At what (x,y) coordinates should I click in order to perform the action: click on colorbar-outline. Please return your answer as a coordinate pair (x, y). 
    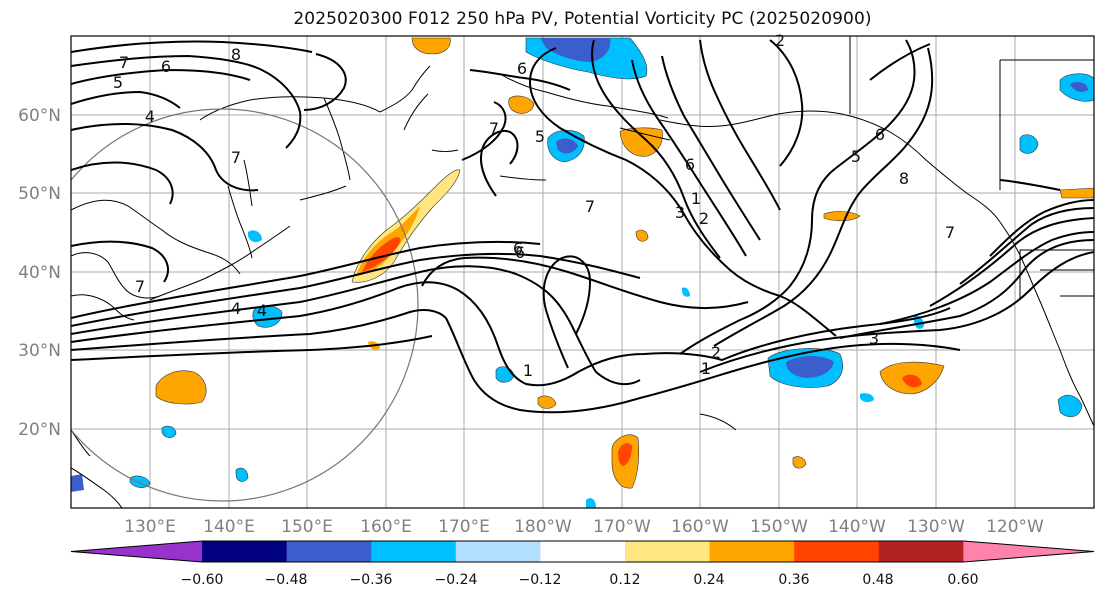
    Looking at the image, I should click on (582, 551).